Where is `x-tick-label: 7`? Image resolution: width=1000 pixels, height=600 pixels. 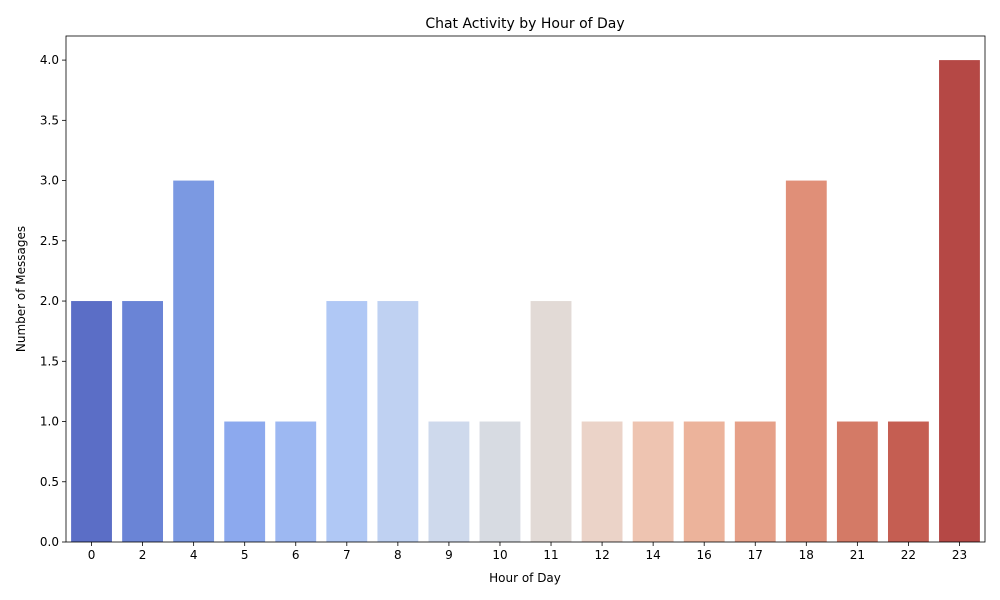
x-tick-label: 7 is located at coordinates (347, 555).